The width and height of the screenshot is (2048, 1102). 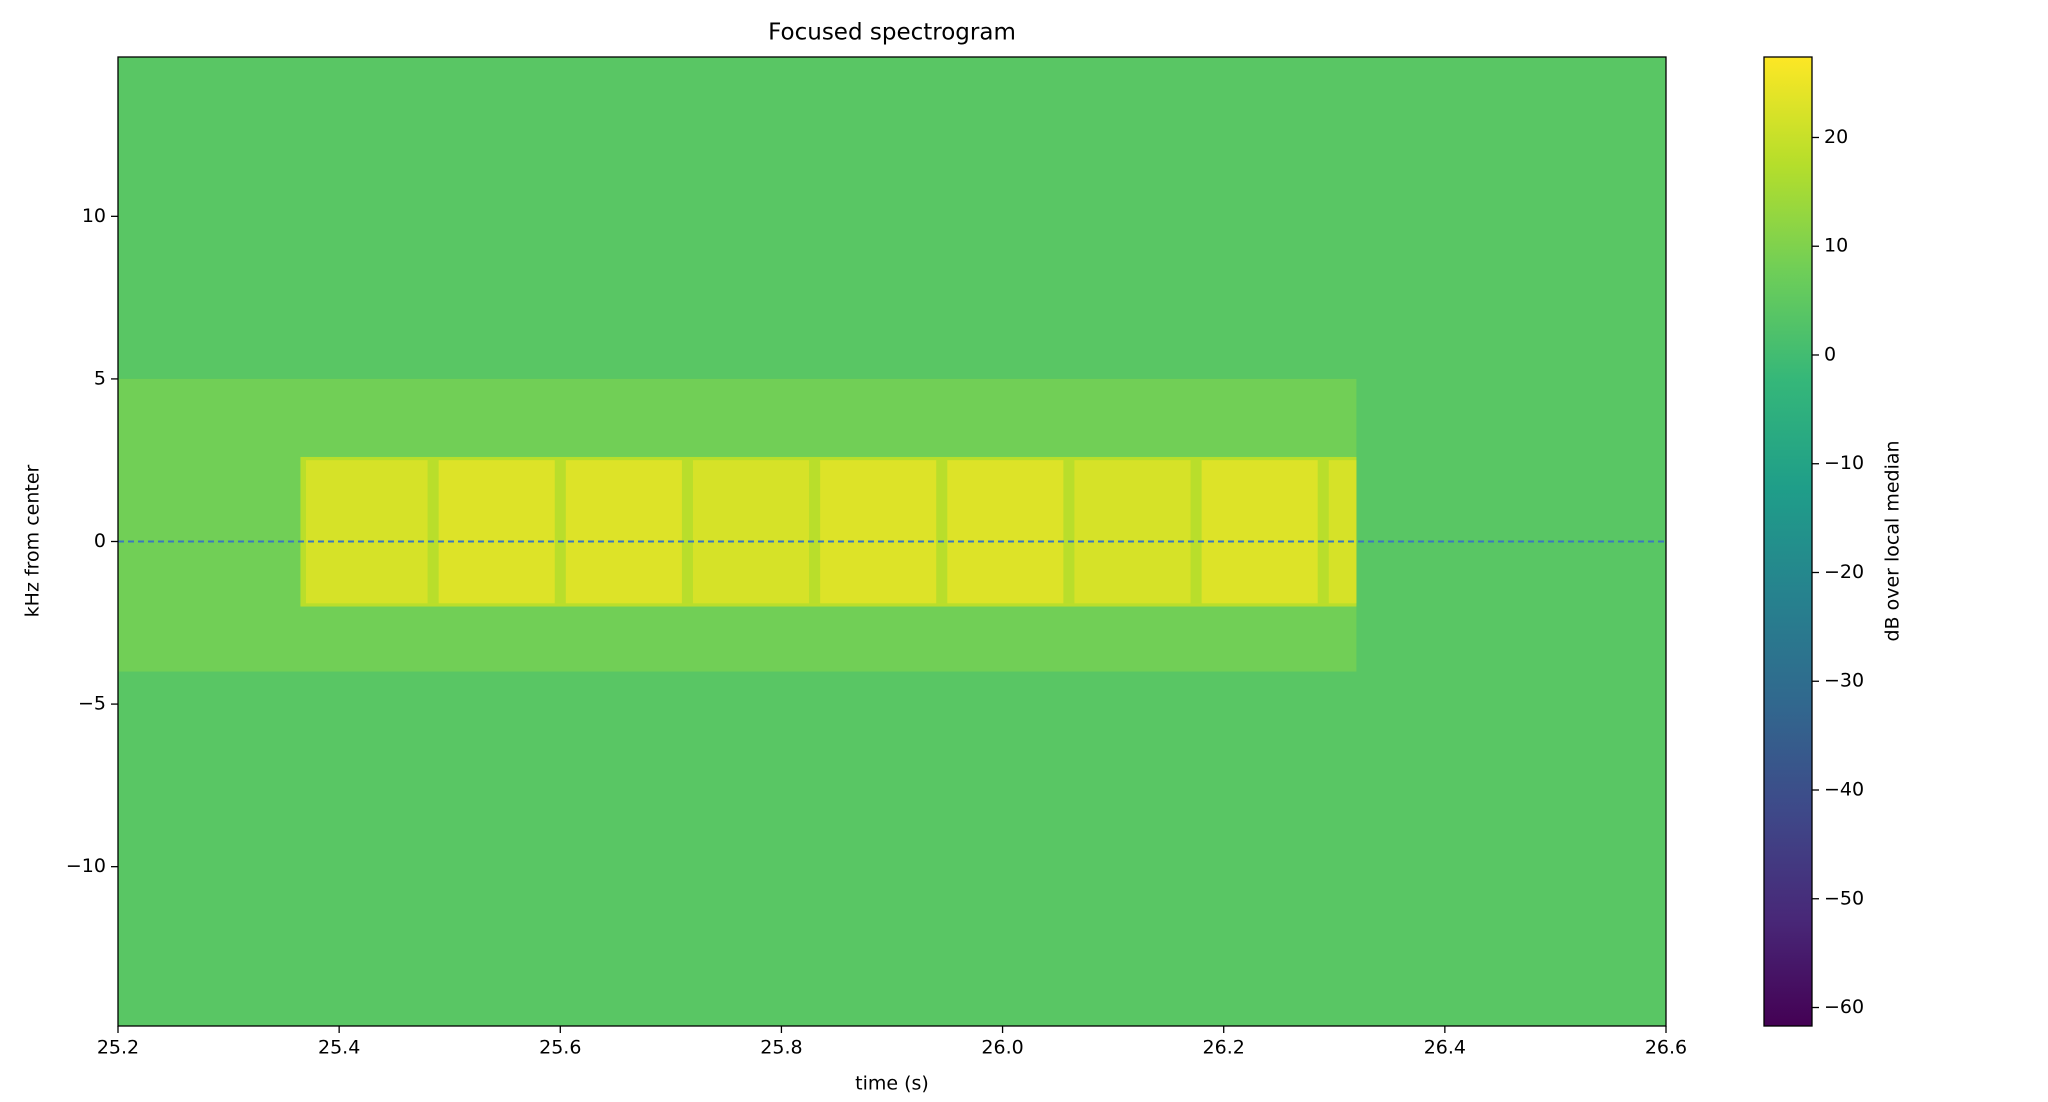 I want to click on chart-title: Focused spectrogram, so click(x=892, y=33).